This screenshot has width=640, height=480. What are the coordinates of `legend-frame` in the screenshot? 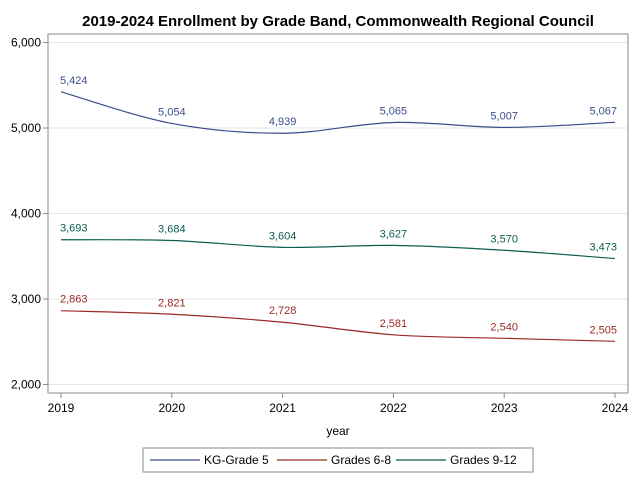 It's located at (338, 460).